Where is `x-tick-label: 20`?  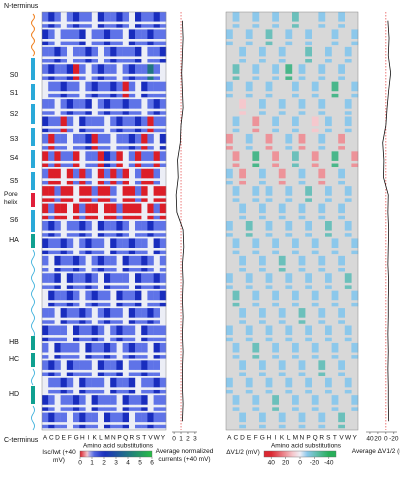 x-tick-label: 20 is located at coordinates (378, 439).